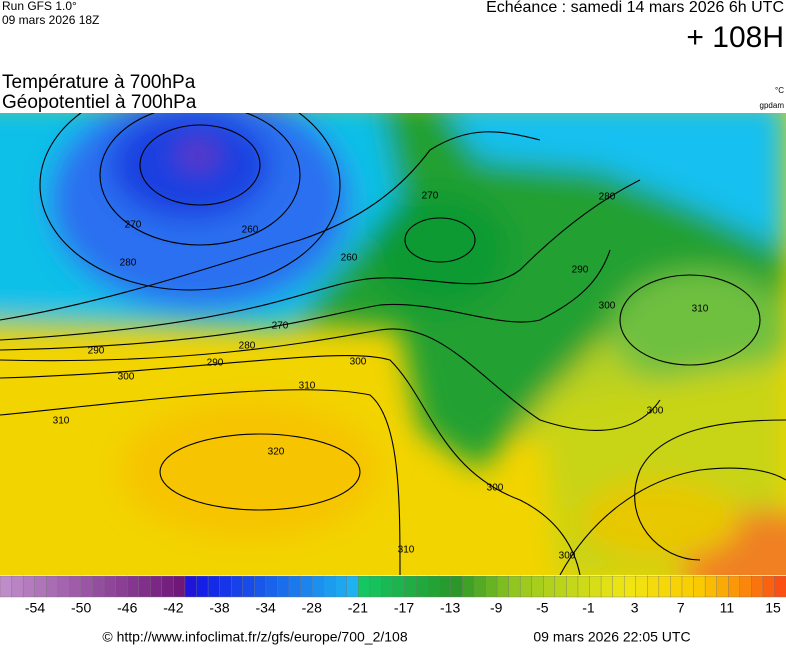 This screenshot has height=648, width=786. What do you see at coordinates (727, 608) in the screenshot?
I see `colorbar-tick-label: 11` at bounding box center [727, 608].